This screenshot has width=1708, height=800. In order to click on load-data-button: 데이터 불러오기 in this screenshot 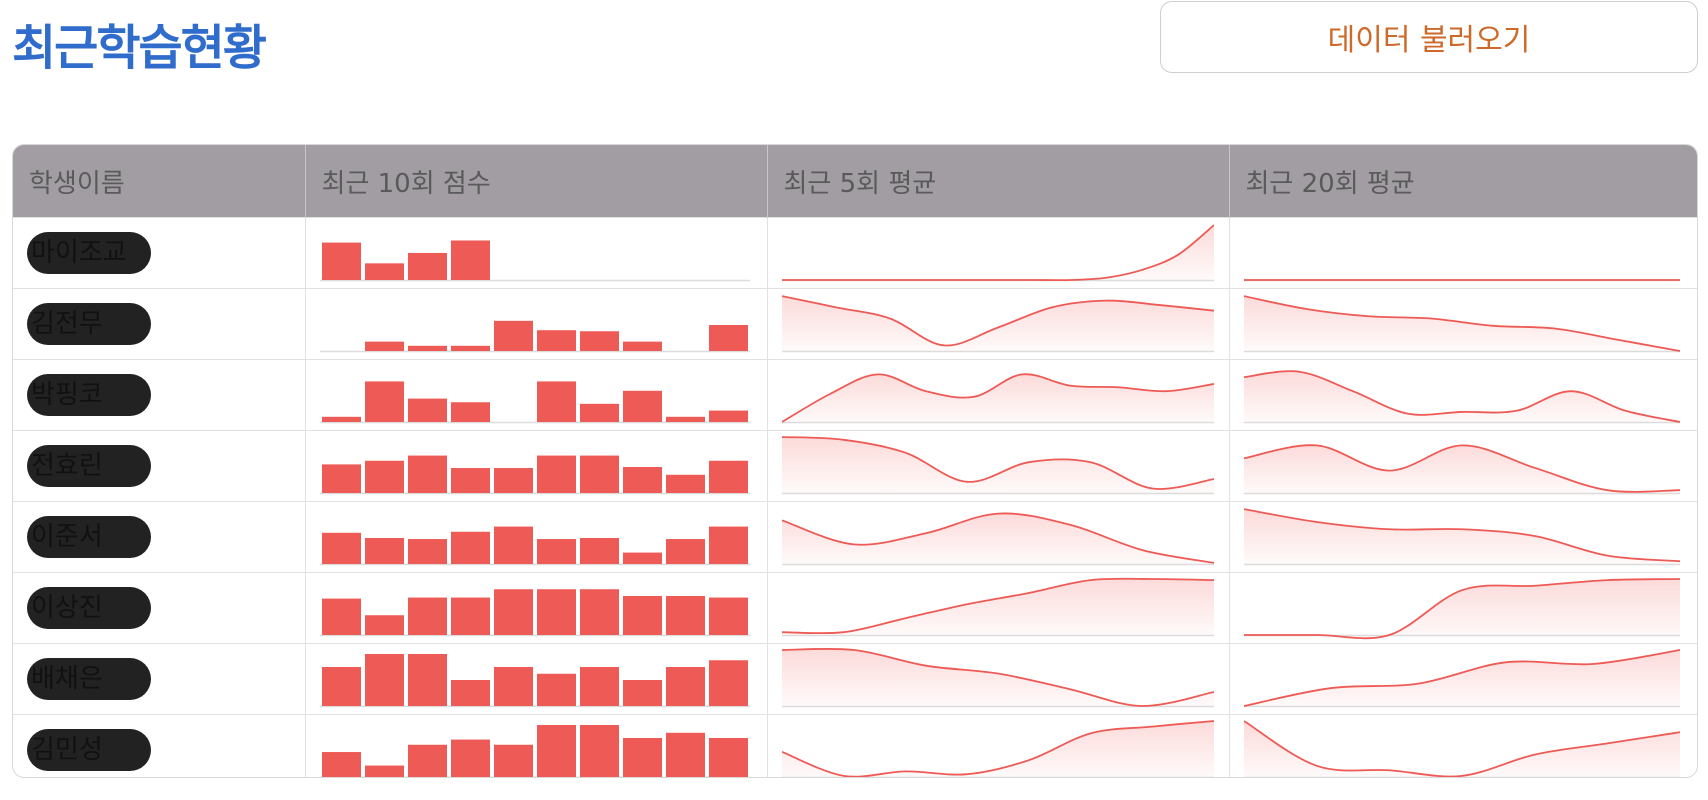, I will do `click(1429, 37)`.